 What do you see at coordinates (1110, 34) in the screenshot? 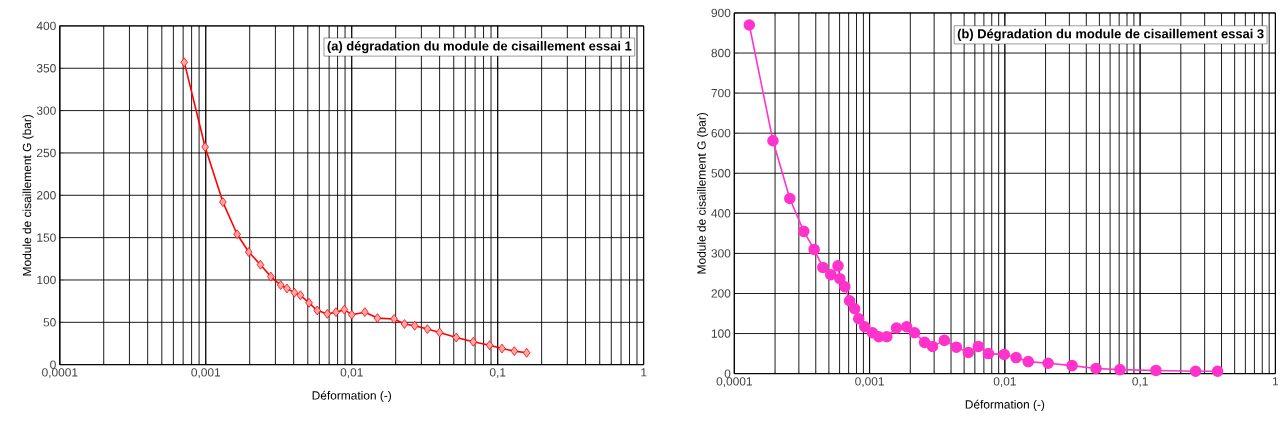
I see `text: (b) Dégradation du module de cisaillement essai 3` at bounding box center [1110, 34].